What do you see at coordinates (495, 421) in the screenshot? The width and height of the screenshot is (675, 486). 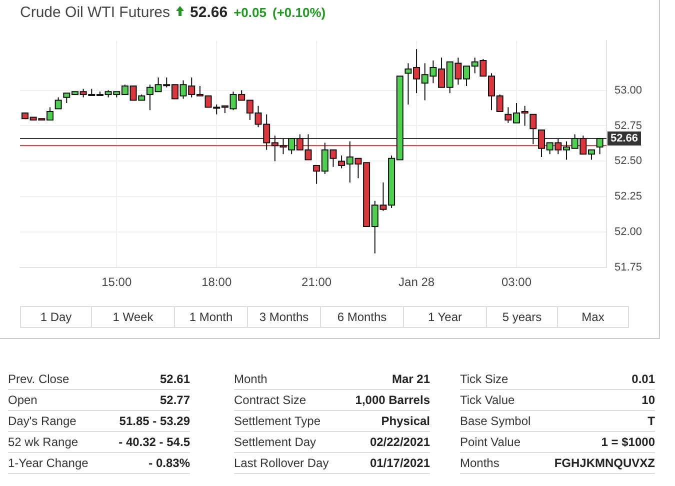 I see `text: Base Symbol` at bounding box center [495, 421].